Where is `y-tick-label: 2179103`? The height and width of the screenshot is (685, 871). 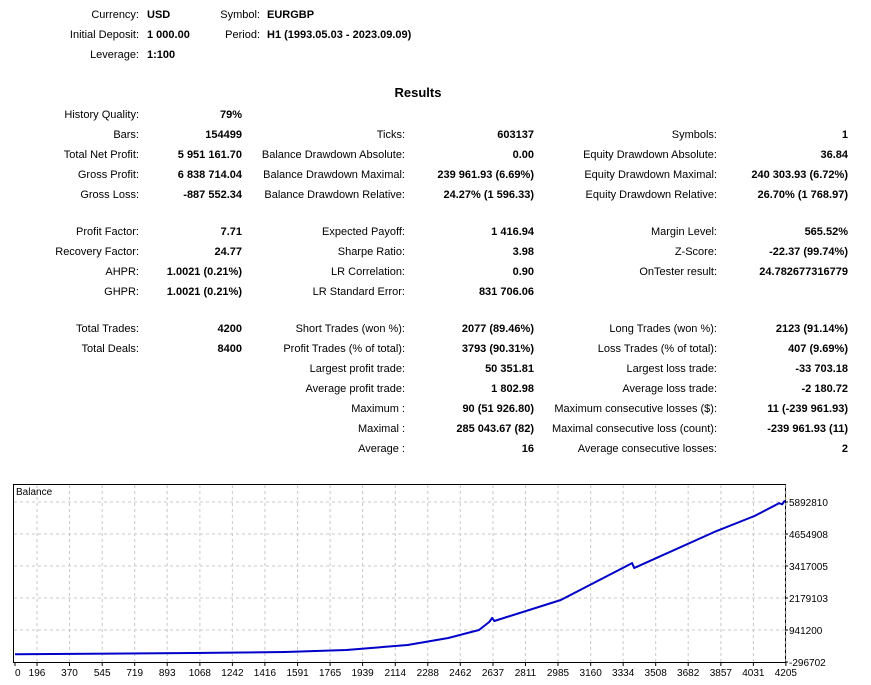 y-tick-label: 2179103 is located at coordinates (808, 599).